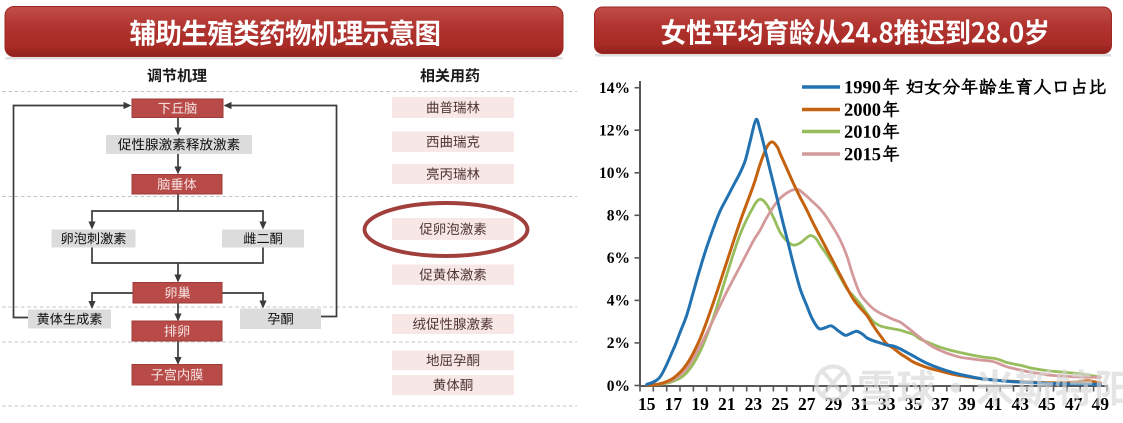  What do you see at coordinates (700, 404) in the screenshot?
I see `svg-text: 19` at bounding box center [700, 404].